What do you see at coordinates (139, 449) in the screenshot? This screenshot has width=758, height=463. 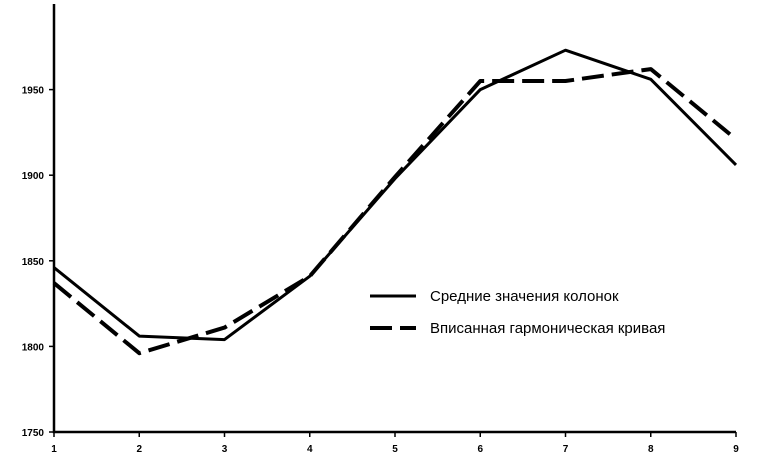 I see `x-tick-label: 2` at bounding box center [139, 449].